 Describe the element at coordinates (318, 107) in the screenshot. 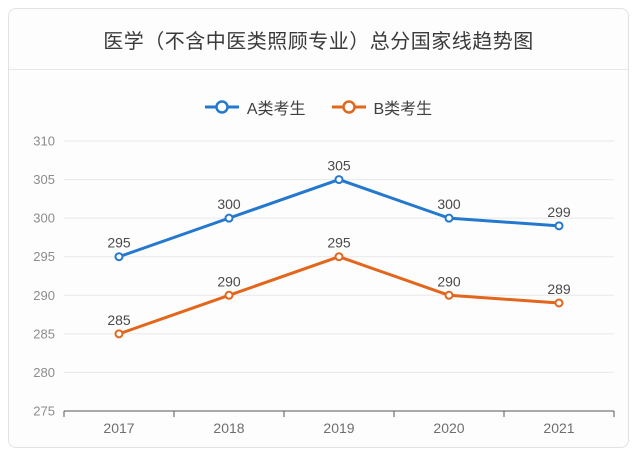

I see `chart-legend: A类考生 B类考生` at that location.